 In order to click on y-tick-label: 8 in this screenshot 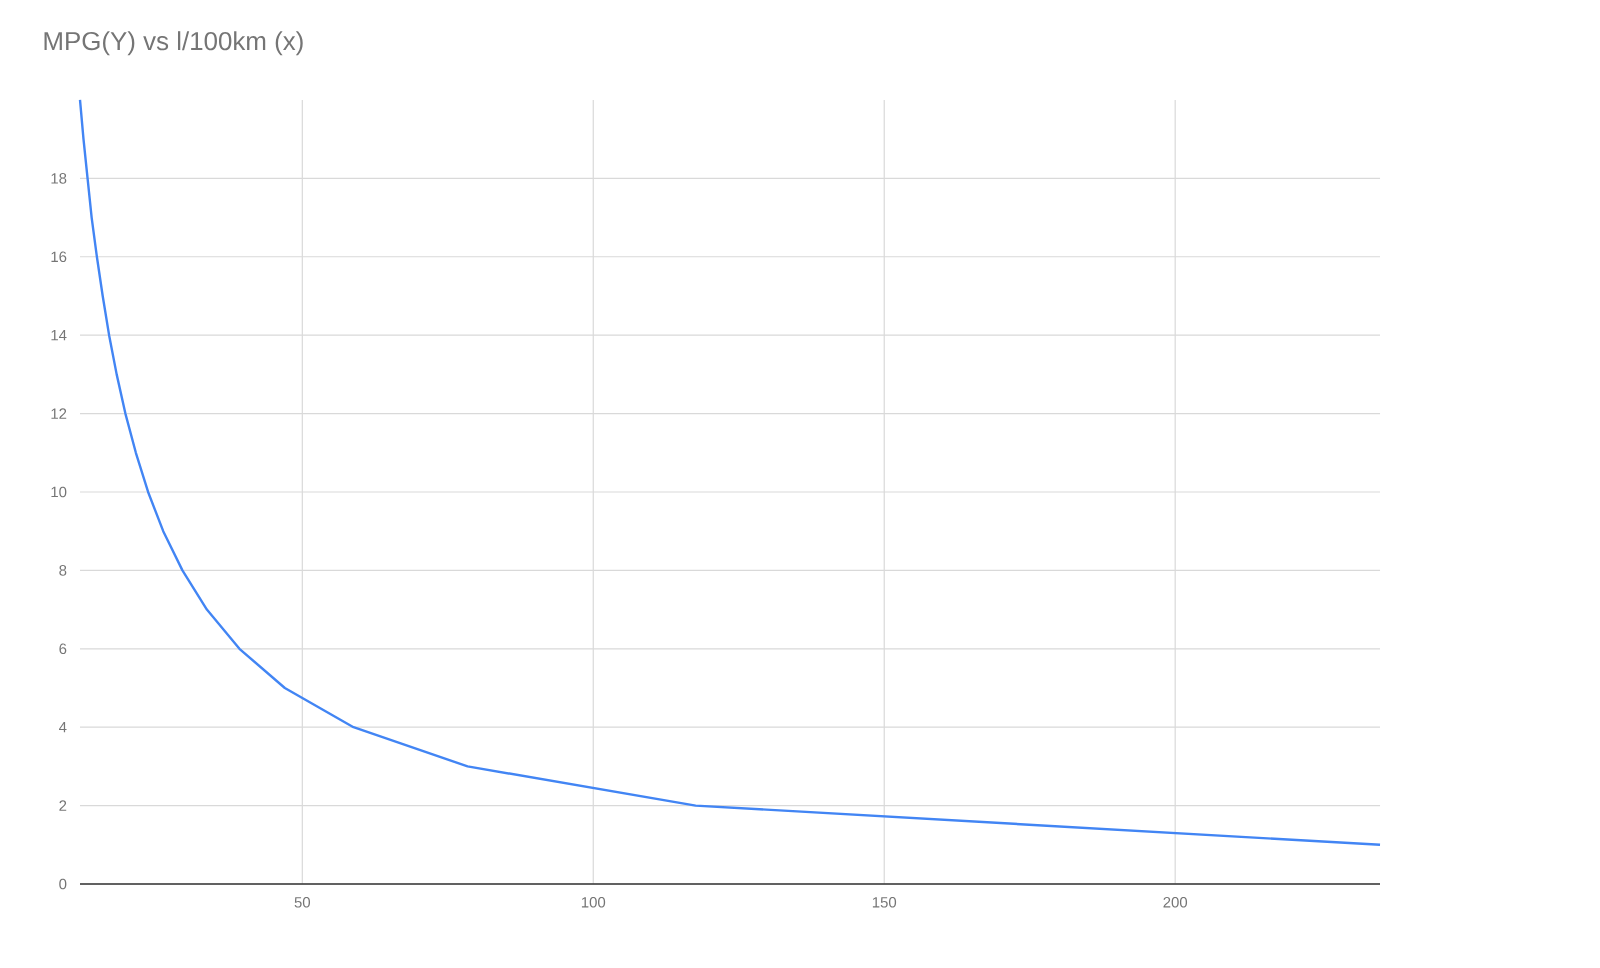, I will do `click(63, 570)`.